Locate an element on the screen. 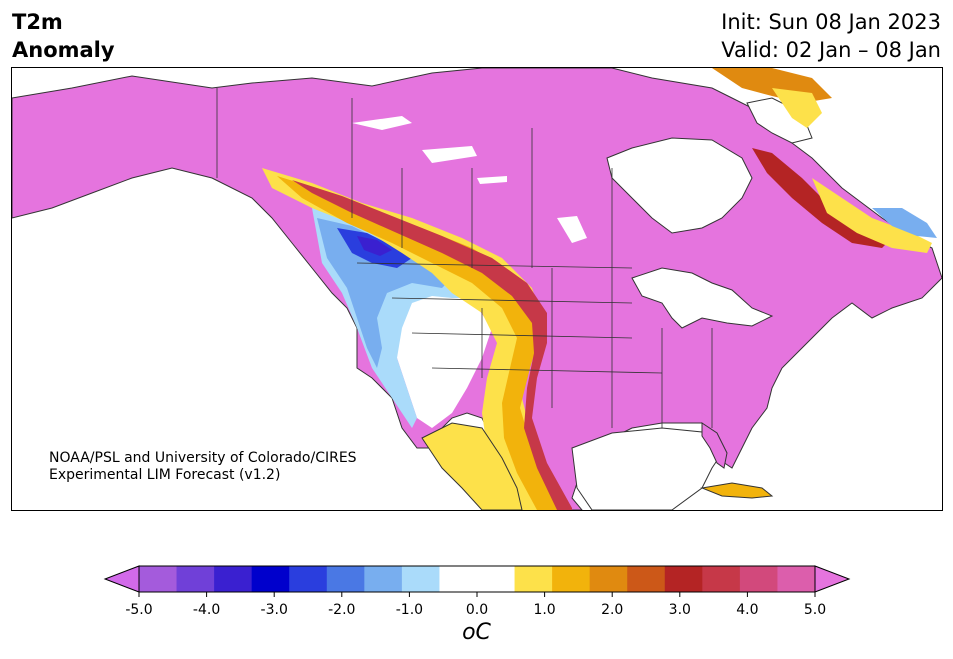 The height and width of the screenshot is (659, 953). colorbar-over-arrow is located at coordinates (832, 579).